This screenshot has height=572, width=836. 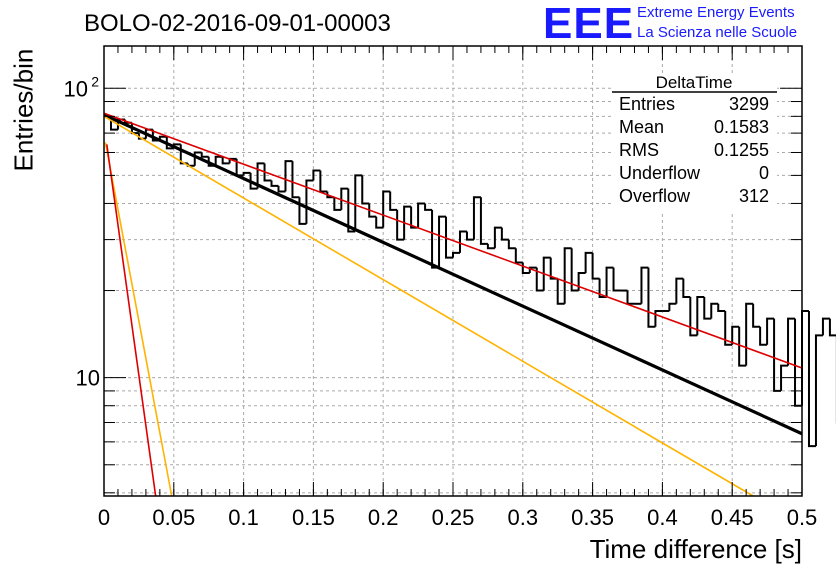 What do you see at coordinates (453, 517) in the screenshot?
I see `x-tick-label: 0.25` at bounding box center [453, 517].